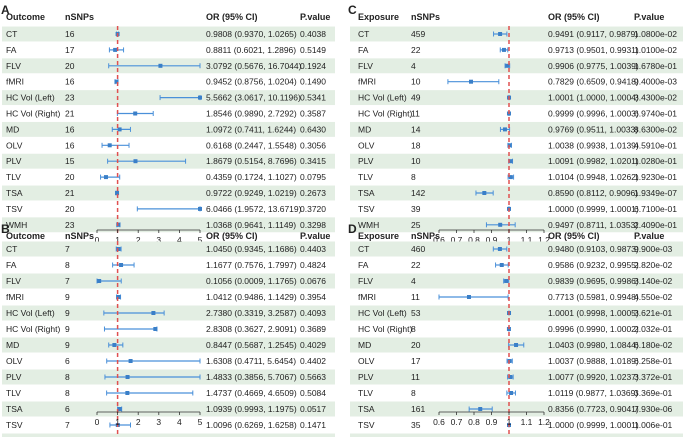 The image size is (685, 437). Describe the element at coordinates (366, 409) in the screenshot. I see `panel-d-row-label: TSA` at that location.